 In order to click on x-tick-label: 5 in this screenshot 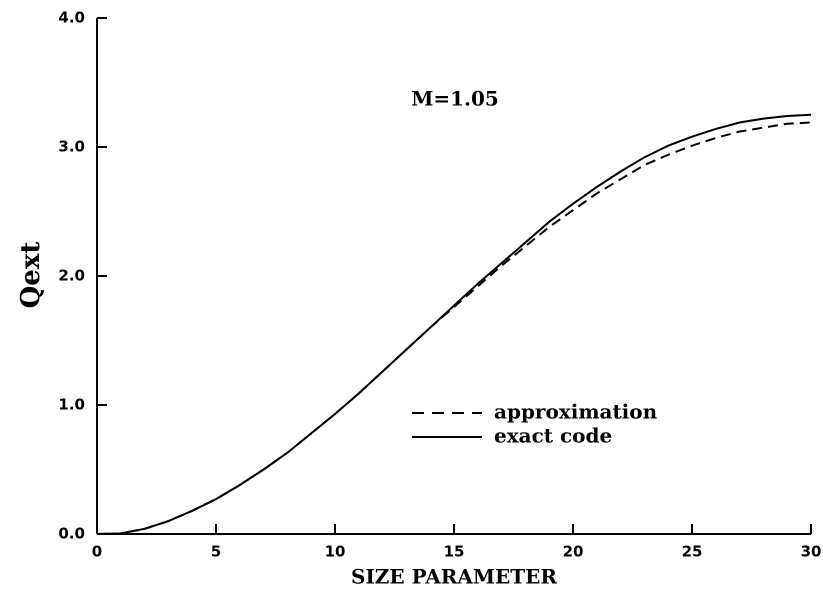, I will do `click(216, 552)`.